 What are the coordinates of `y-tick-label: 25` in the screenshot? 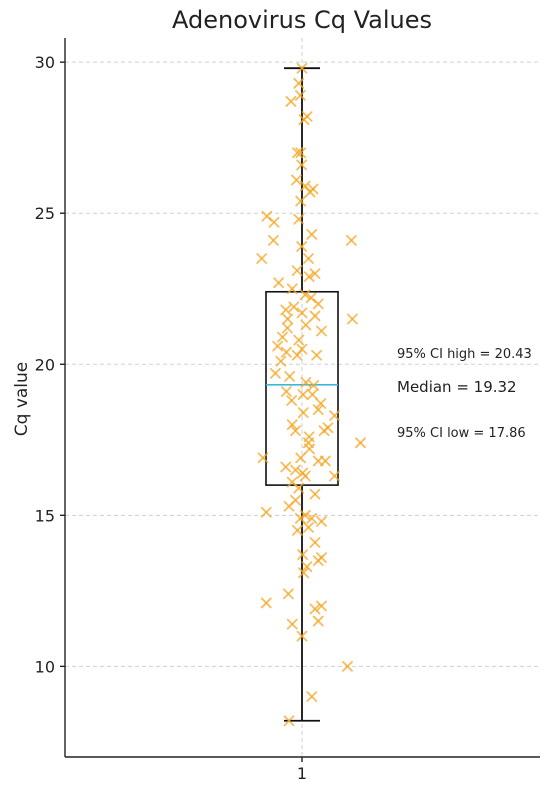 It's located at (45, 213).